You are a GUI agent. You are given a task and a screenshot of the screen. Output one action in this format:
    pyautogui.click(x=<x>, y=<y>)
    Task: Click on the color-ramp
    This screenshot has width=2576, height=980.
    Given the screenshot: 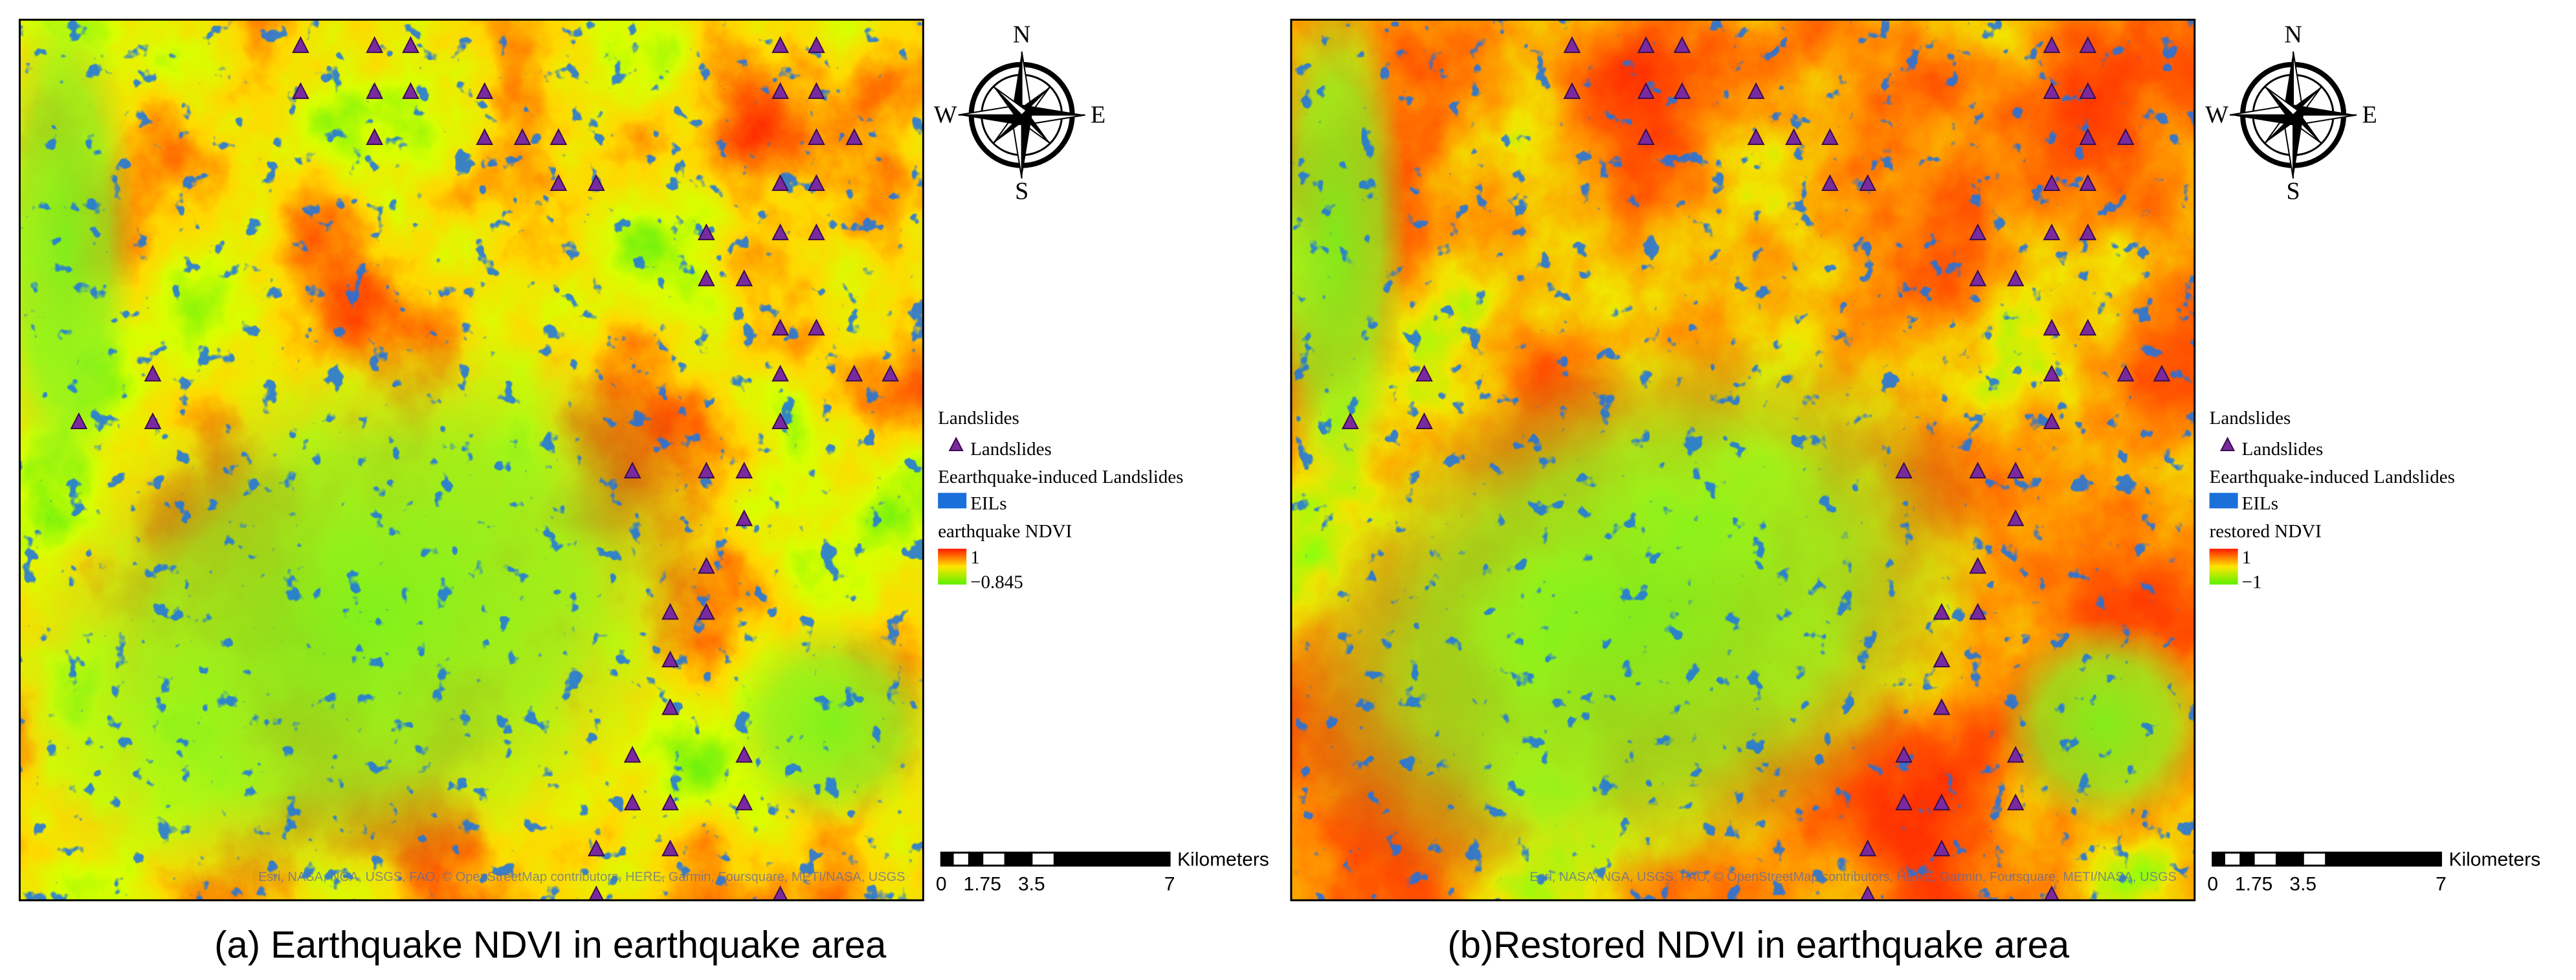 What is the action you would take?
    pyautogui.click(x=952, y=567)
    